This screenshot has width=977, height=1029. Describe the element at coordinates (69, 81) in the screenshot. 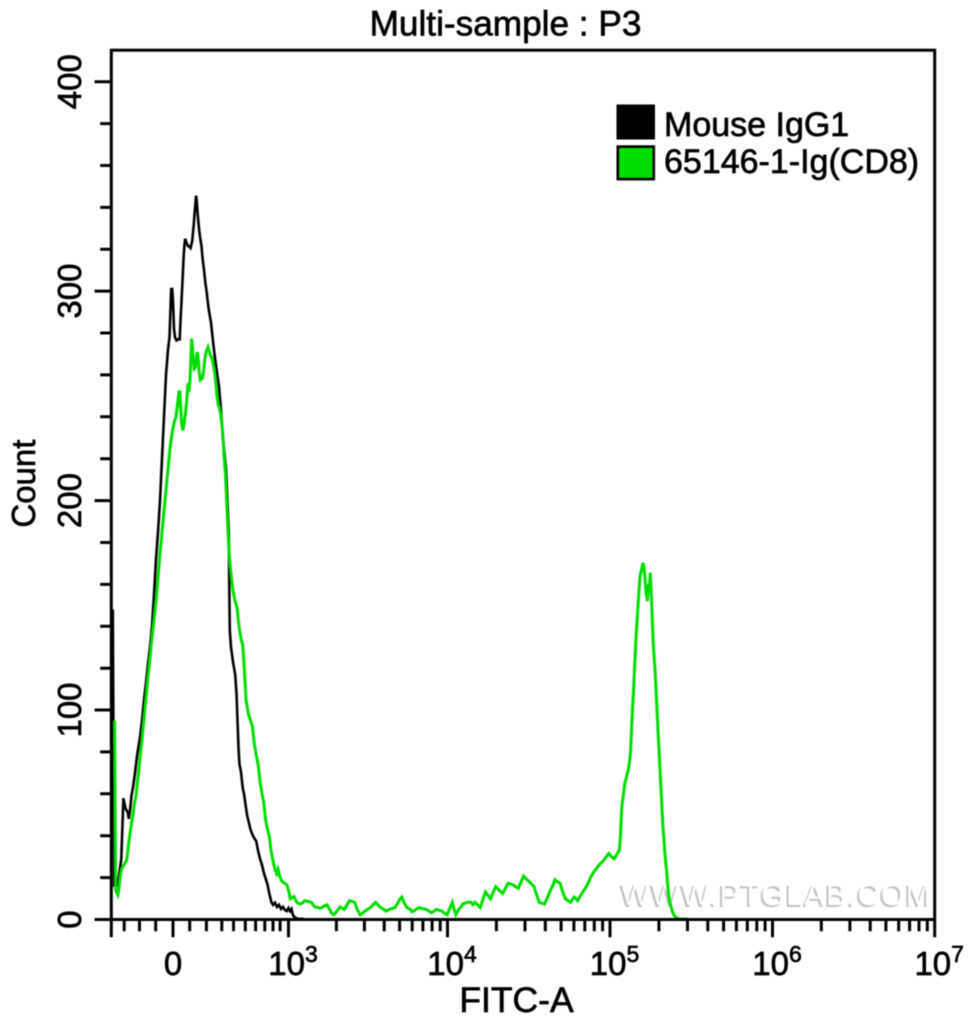

I see `svg-text: 400` at that location.